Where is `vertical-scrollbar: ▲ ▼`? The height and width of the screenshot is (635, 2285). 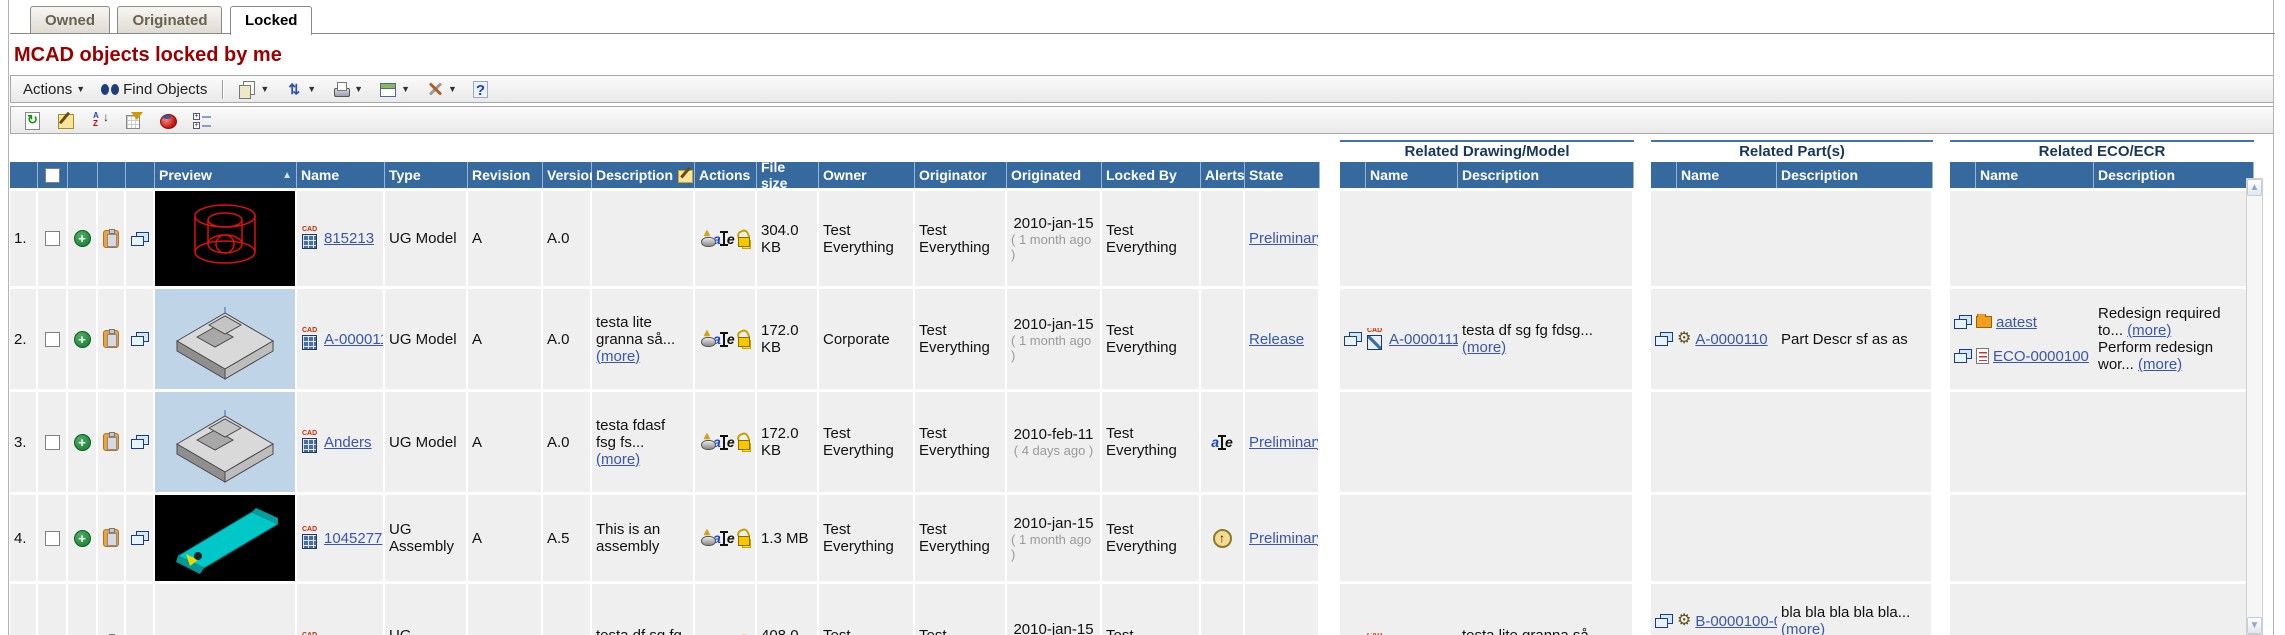
vertical-scrollbar: ▲ ▼ is located at coordinates (2254, 406).